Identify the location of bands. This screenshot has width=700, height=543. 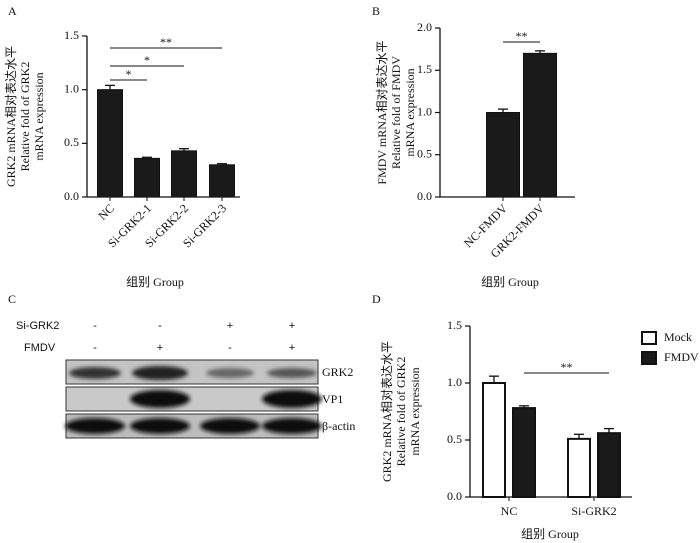
(193, 400).